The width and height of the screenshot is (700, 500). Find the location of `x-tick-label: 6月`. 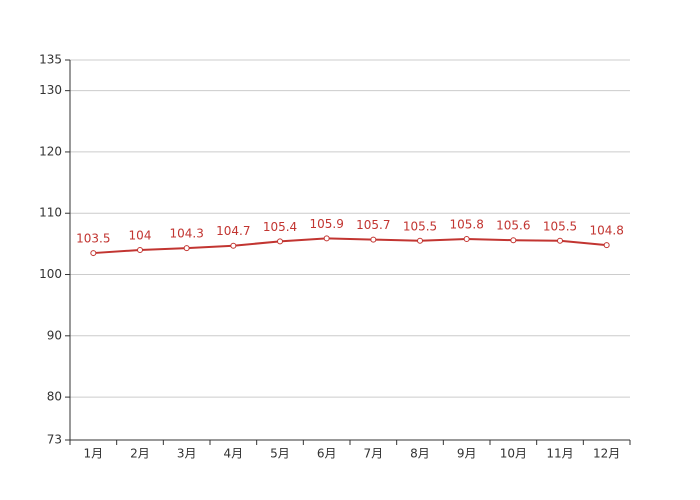

x-tick-label: 6月 is located at coordinates (327, 454).